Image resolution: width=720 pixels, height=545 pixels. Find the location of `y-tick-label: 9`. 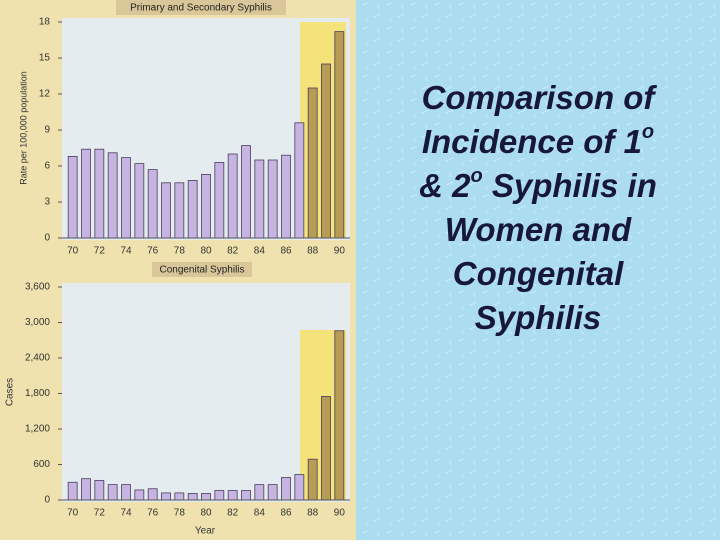

y-tick-label: 9 is located at coordinates (47, 130).